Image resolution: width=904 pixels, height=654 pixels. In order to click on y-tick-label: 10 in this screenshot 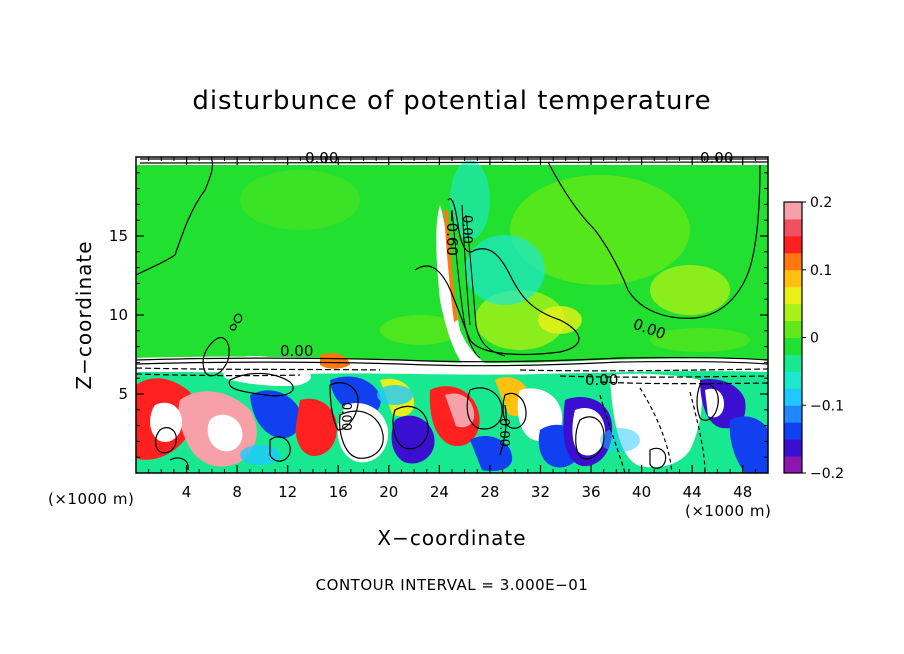, I will do `click(118, 315)`.